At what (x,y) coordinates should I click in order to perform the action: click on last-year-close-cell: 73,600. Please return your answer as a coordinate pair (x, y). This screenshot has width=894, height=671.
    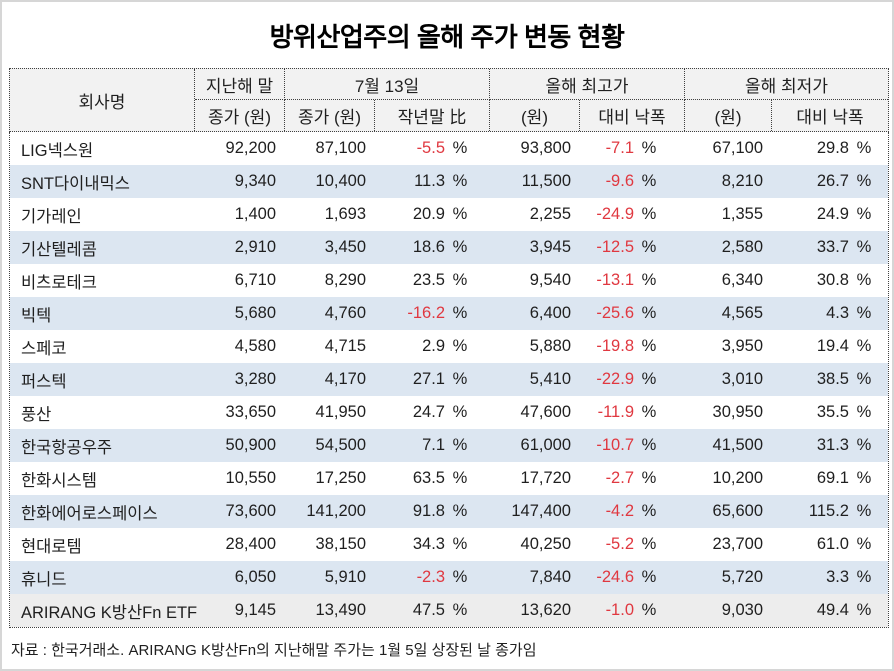
    Looking at the image, I should click on (250, 511).